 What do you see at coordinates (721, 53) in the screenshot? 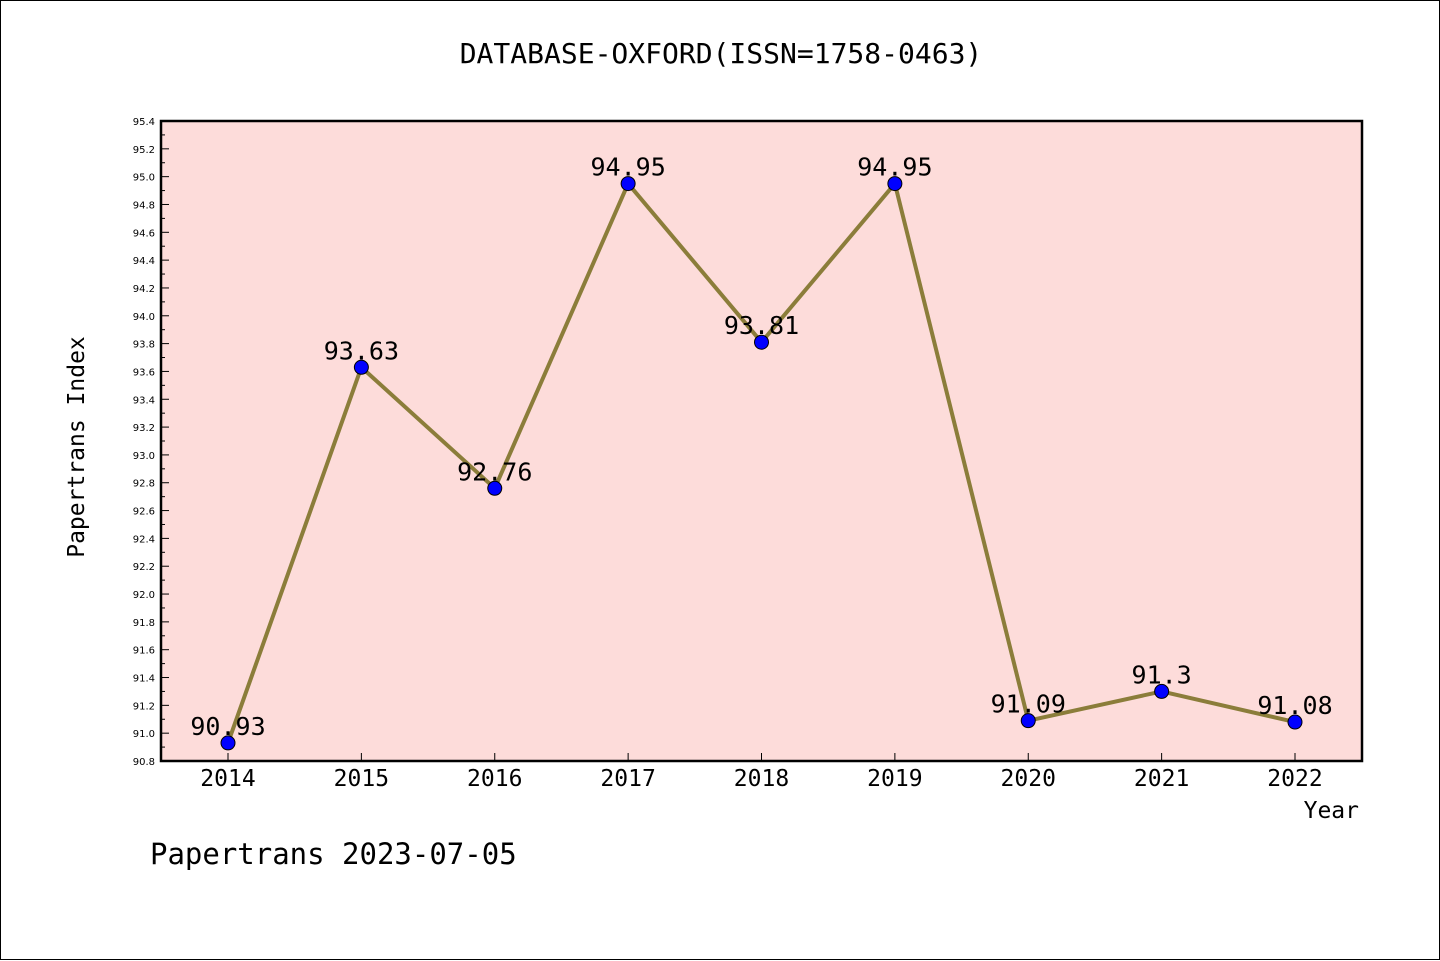
I see `chart-title: DATABASE-OXFORD(ISSN=1758-0463)` at bounding box center [721, 53].